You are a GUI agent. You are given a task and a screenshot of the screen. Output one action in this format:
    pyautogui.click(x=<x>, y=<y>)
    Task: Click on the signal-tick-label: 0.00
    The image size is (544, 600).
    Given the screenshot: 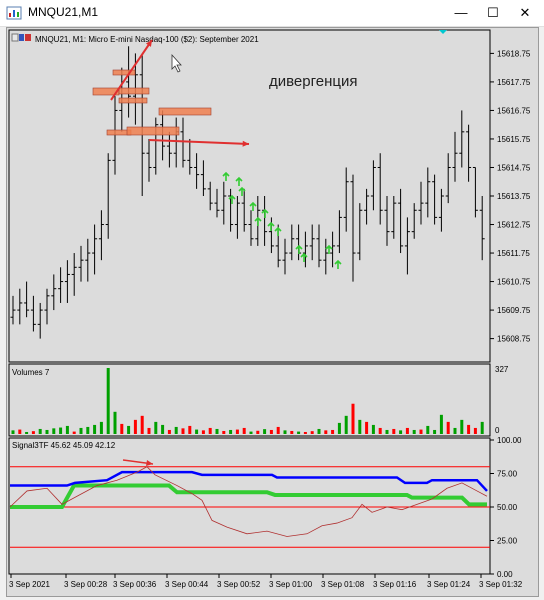 What is the action you would take?
    pyautogui.click(x=505, y=574)
    